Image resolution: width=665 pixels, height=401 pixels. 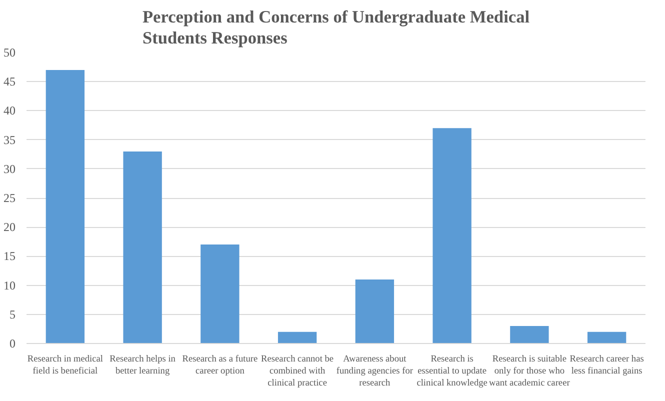 I want to click on y-tick-label: 10, so click(x=10, y=285).